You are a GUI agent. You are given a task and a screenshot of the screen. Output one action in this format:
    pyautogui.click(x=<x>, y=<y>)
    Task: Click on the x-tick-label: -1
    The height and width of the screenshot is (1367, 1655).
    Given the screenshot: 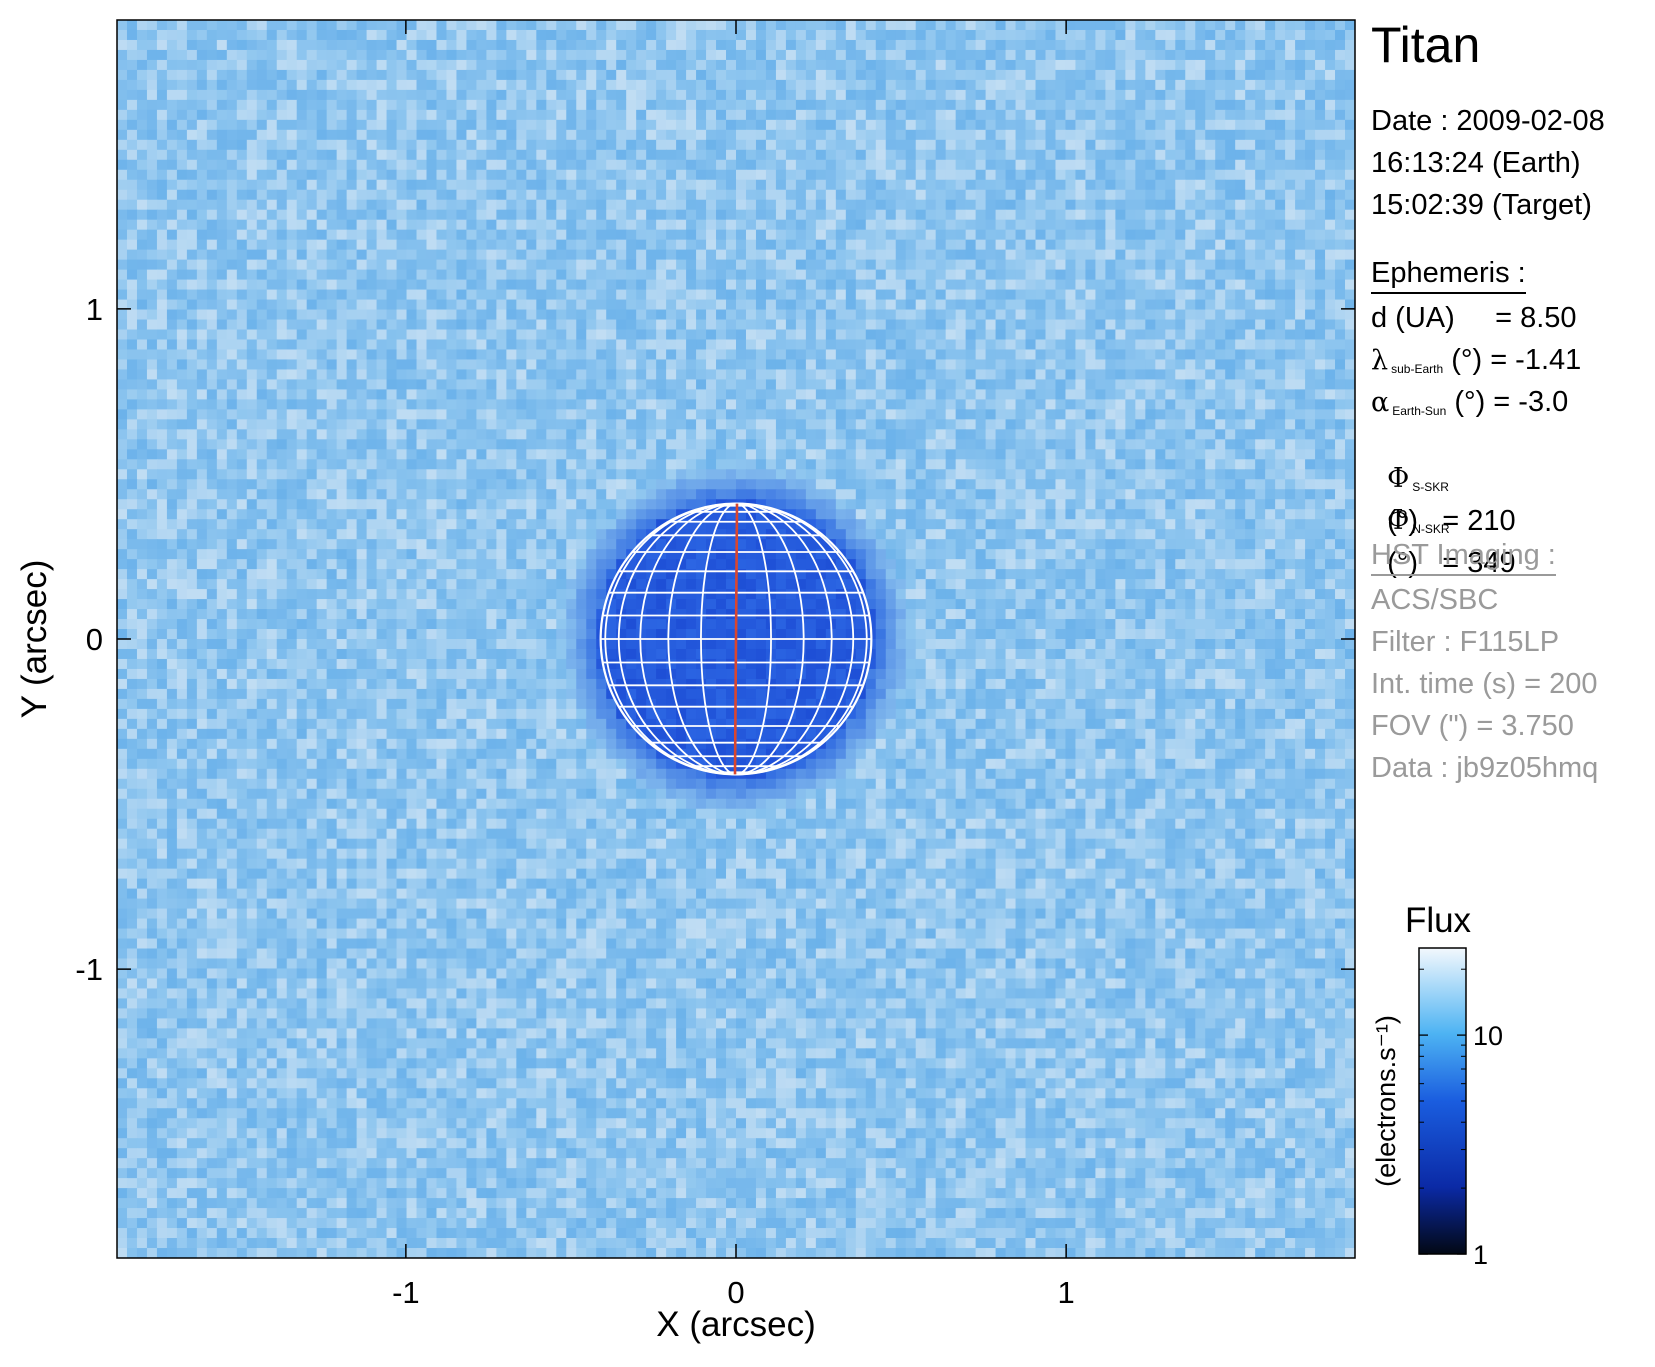 What is the action you would take?
    pyautogui.click(x=406, y=1292)
    